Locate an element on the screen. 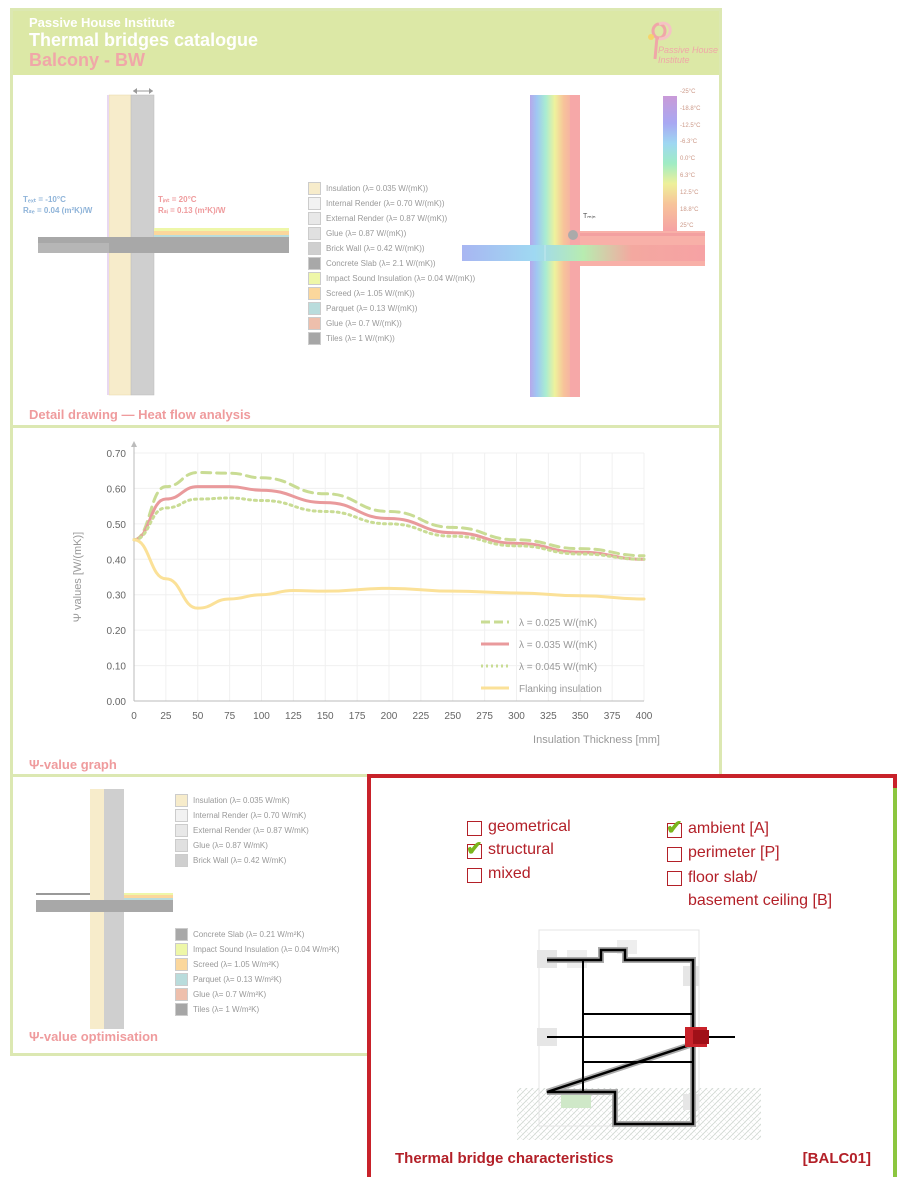 The height and width of the screenshot is (1177, 898). legend-item: Glue (λ= 0.7 W/(mK)) is located at coordinates (391, 323).